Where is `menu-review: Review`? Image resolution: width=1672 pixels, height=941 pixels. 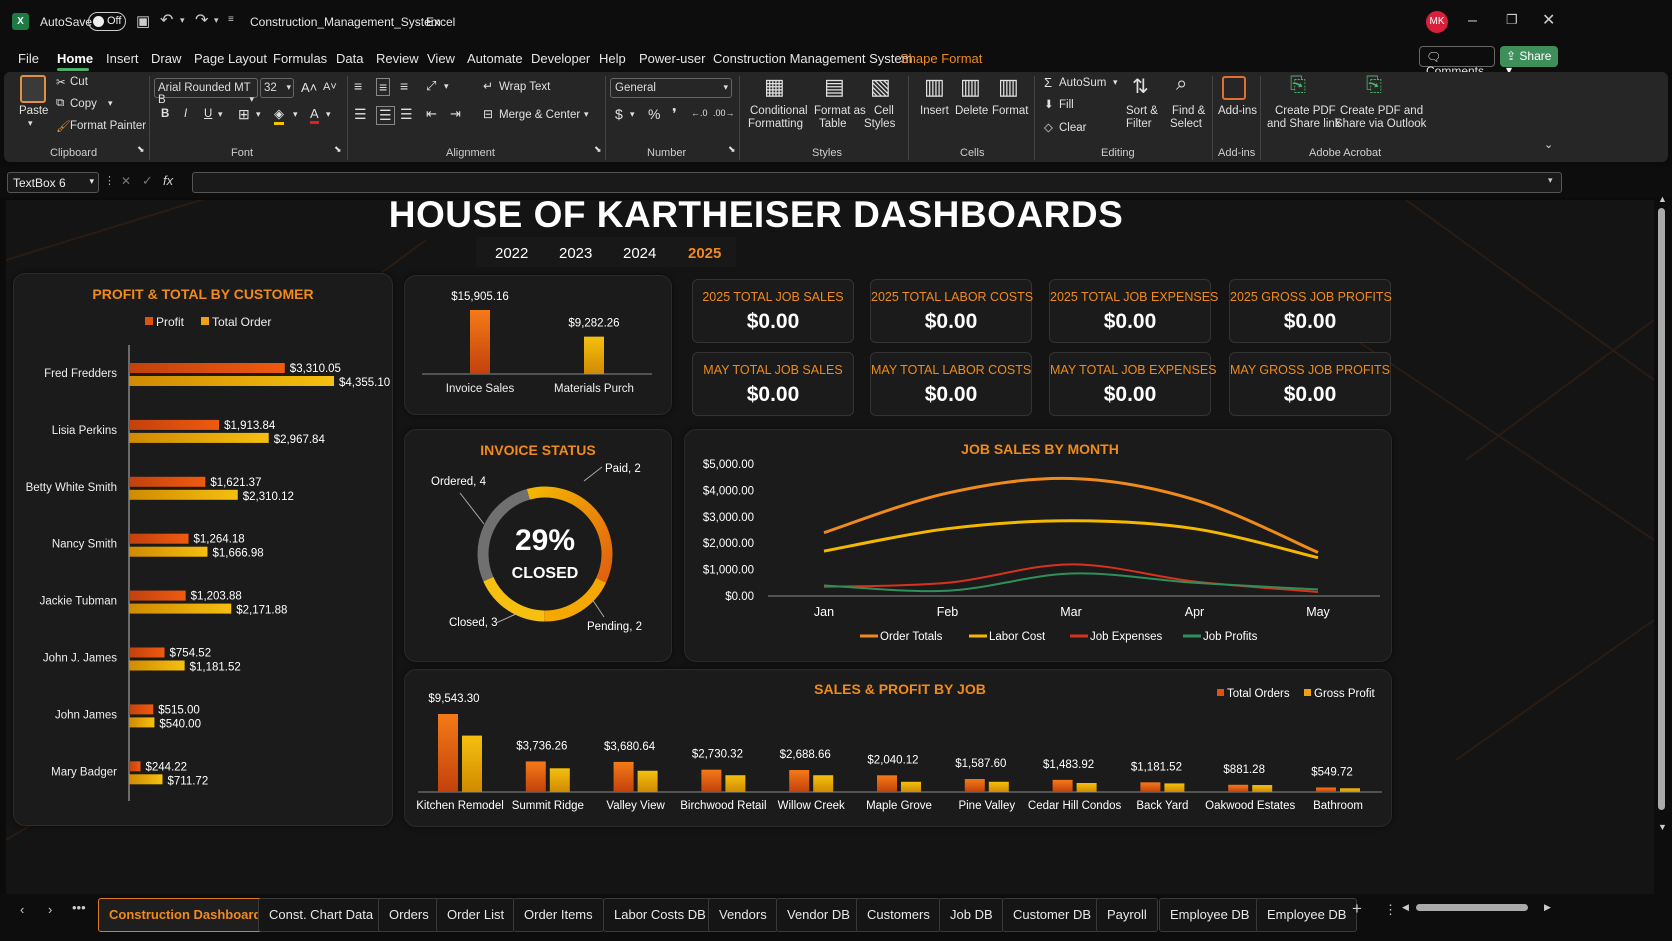 menu-review: Review is located at coordinates (397, 58).